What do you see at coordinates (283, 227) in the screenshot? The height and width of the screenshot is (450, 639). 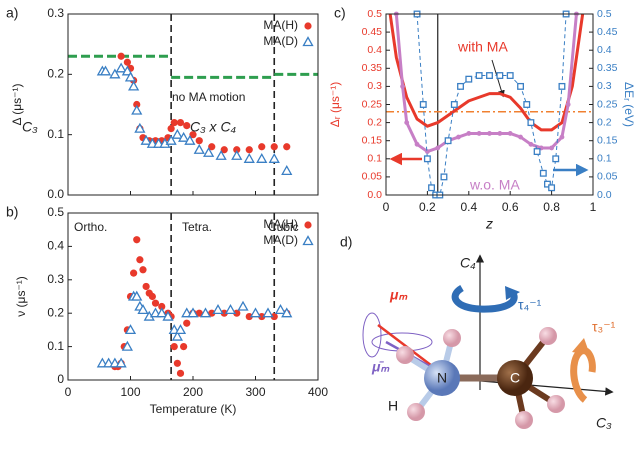 I see `annotation: Cubic` at bounding box center [283, 227].